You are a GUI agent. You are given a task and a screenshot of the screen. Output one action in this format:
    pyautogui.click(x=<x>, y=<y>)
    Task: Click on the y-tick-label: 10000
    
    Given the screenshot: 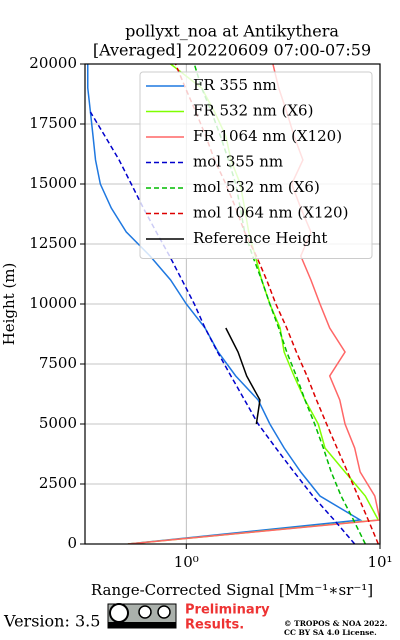 What is the action you would take?
    pyautogui.click(x=53, y=303)
    